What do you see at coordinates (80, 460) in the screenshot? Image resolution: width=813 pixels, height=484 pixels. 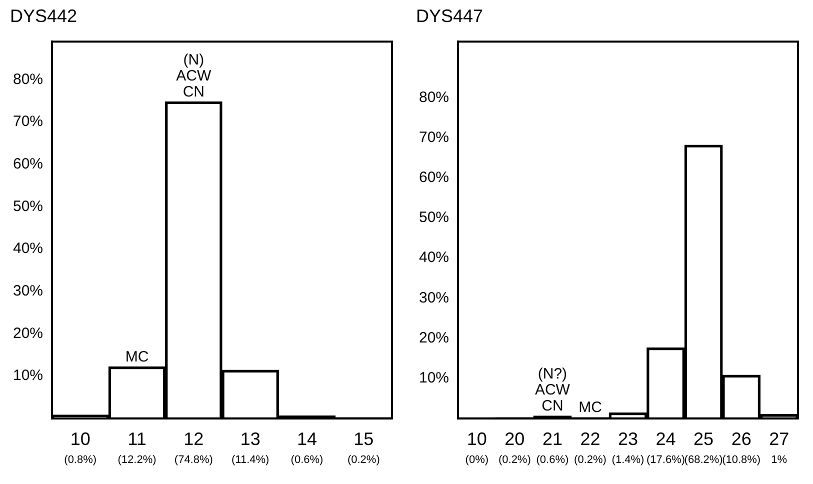 I see `data-label: (0.8%)` at bounding box center [80, 460].